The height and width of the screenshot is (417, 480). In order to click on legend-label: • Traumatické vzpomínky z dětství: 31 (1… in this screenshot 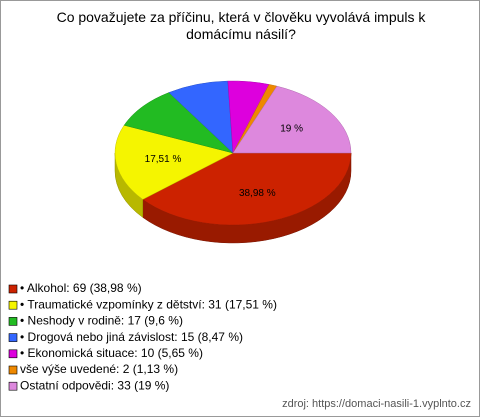, I will do `click(148, 304)`.